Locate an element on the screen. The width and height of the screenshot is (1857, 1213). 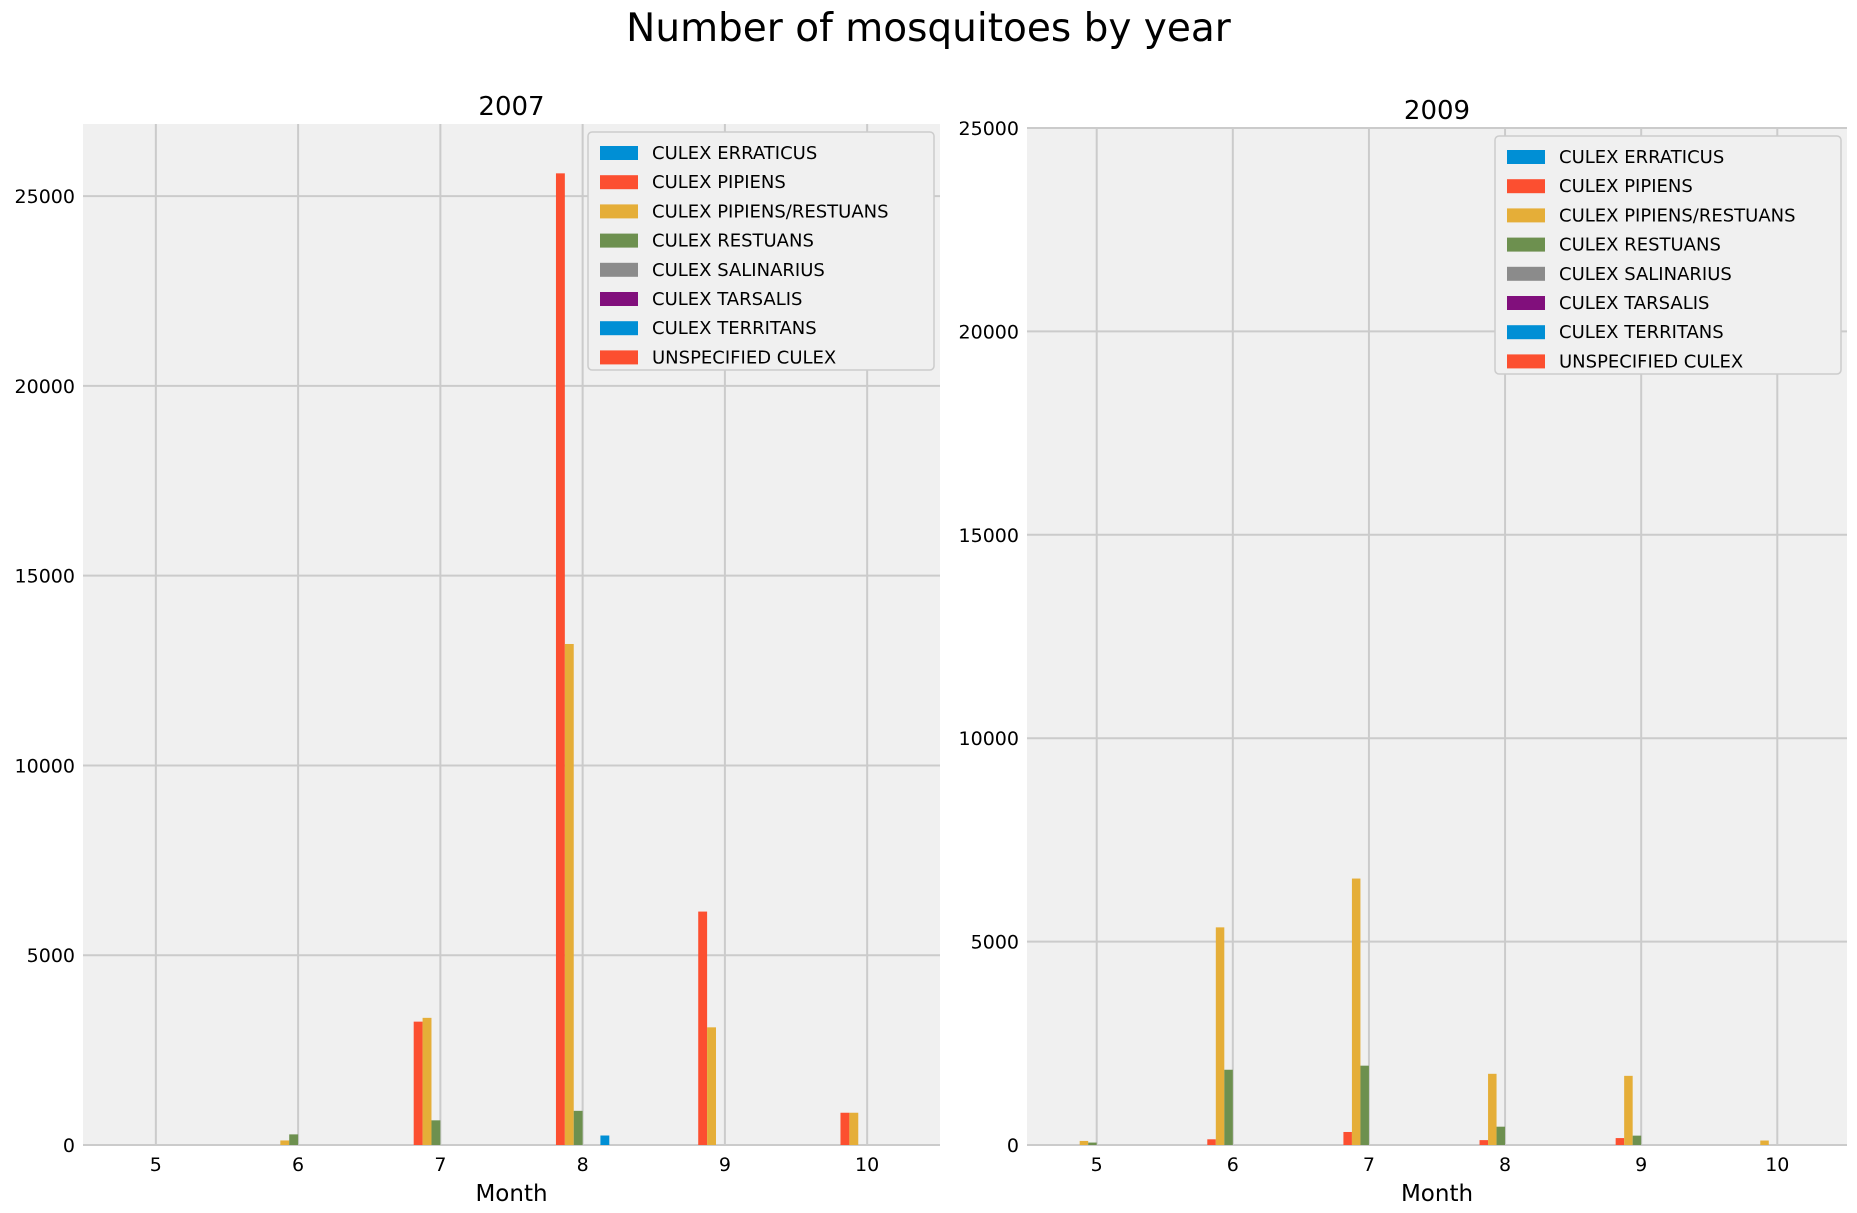
chart-title: 2007 is located at coordinates (511, 107).